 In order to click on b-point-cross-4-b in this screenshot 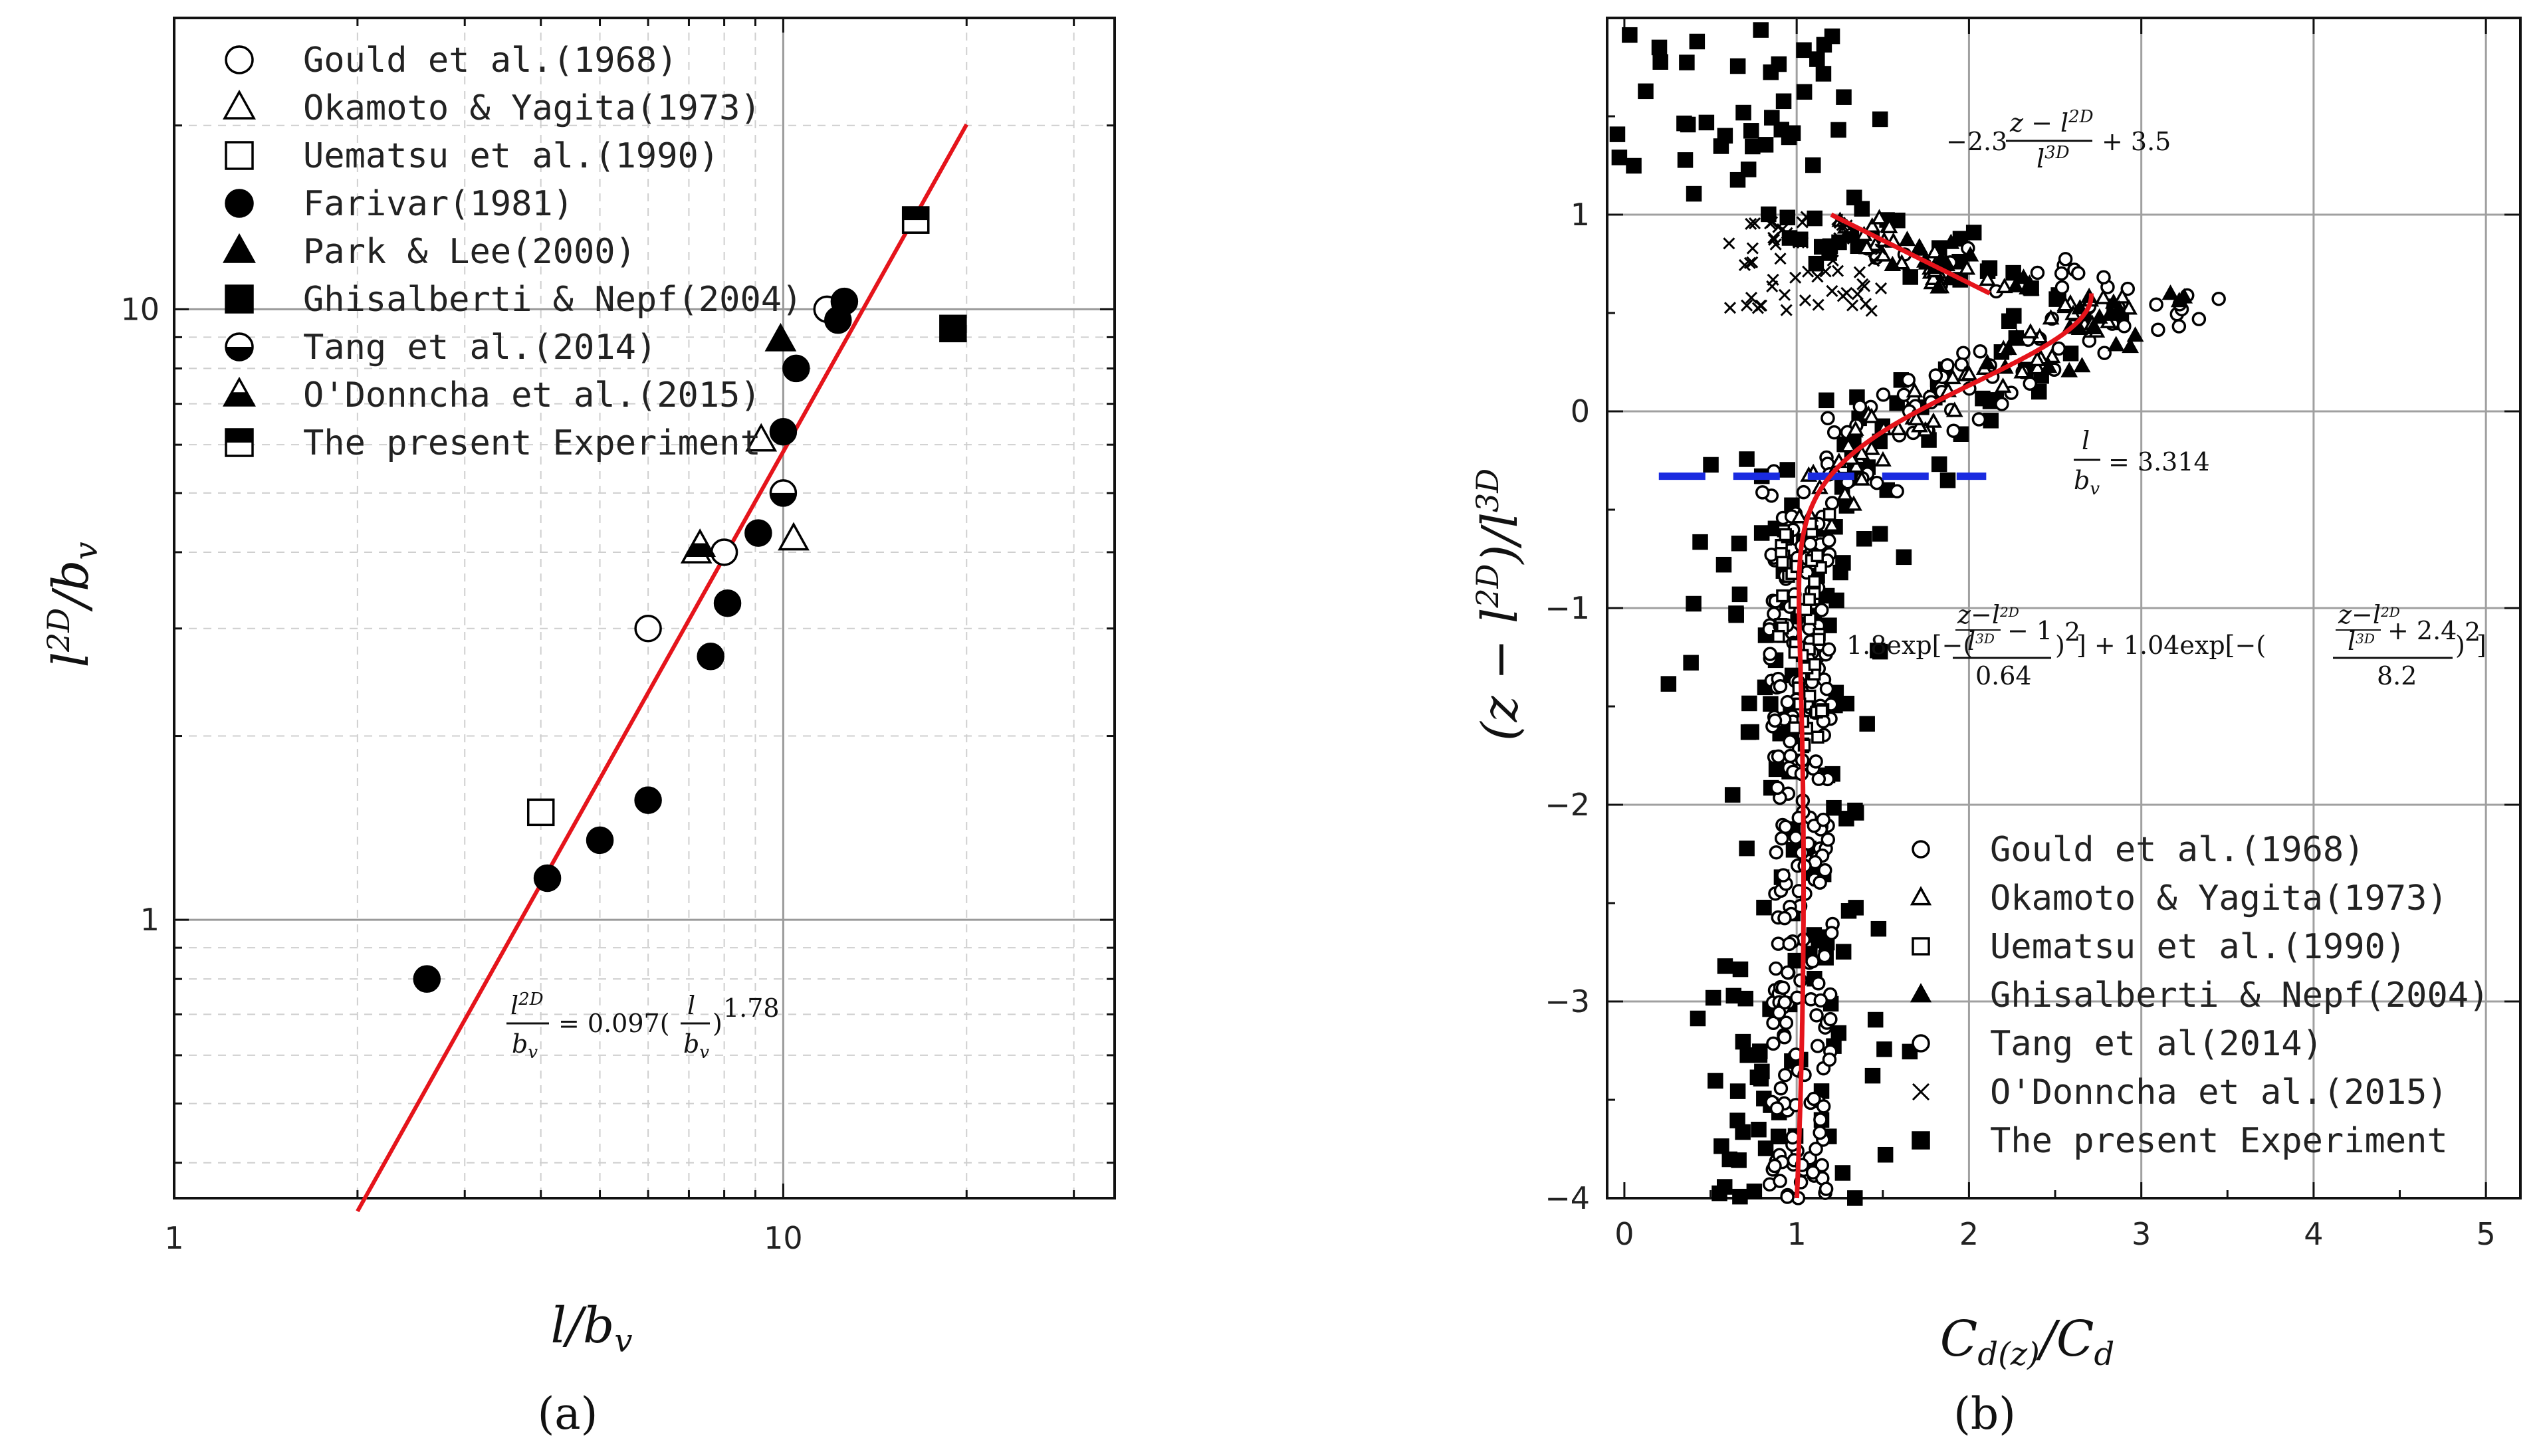, I will do `click(1832, 260)`.